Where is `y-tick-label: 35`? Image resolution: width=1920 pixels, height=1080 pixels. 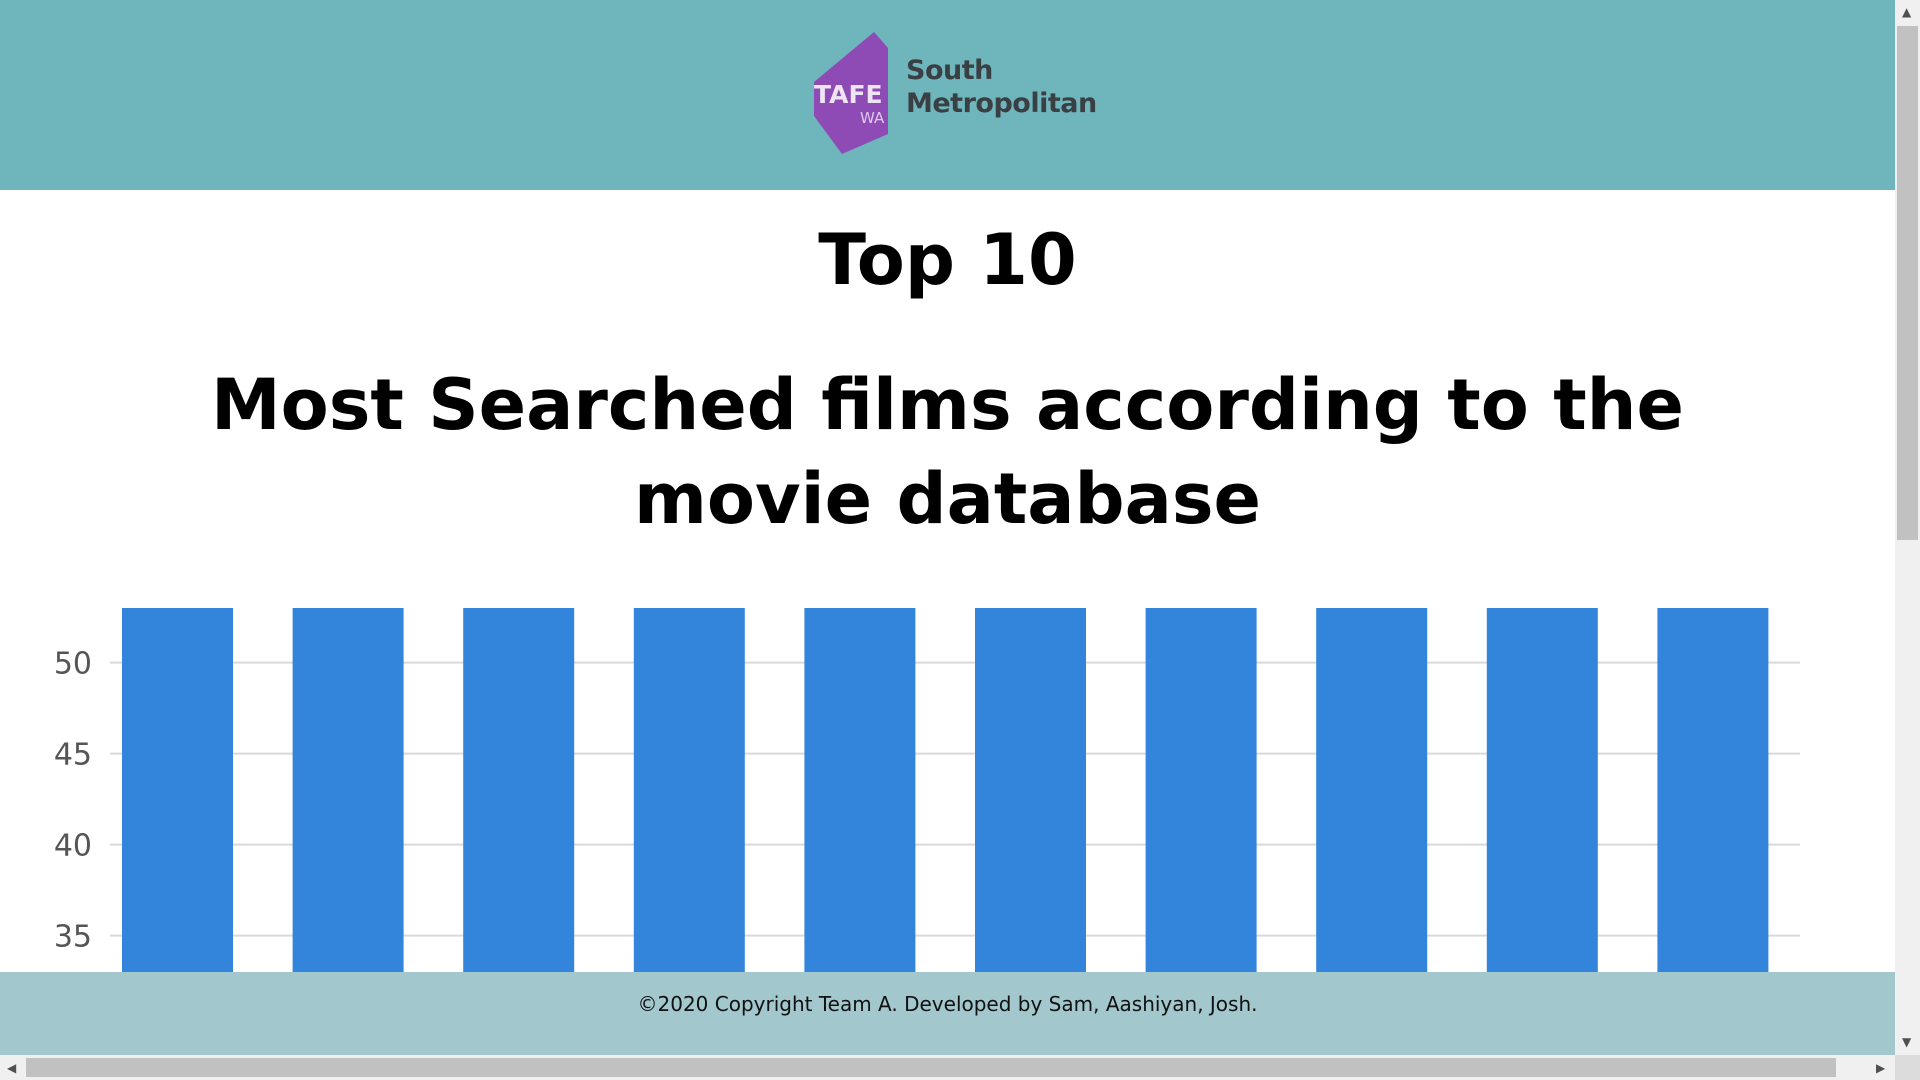 y-tick-label: 35 is located at coordinates (73, 937).